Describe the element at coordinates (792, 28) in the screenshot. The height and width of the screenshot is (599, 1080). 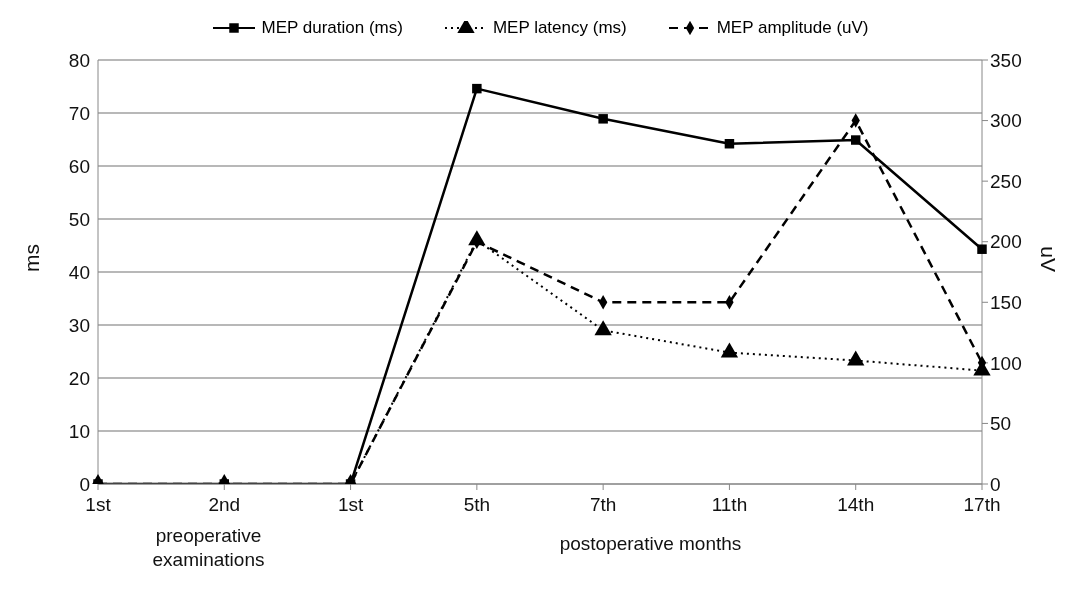
I see `legend-label: MEP amplitude (uV)` at that location.